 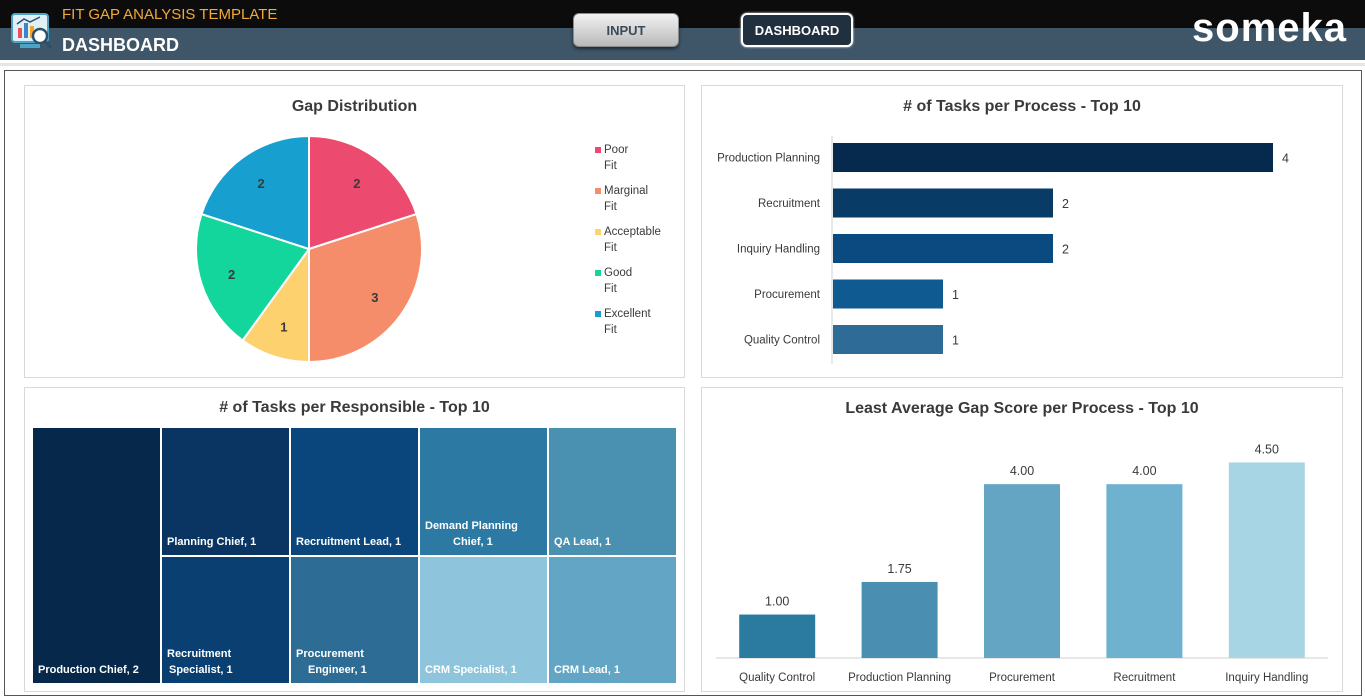 I want to click on app-title: FIT GAP ANALYSIS TEMPLATE, so click(x=170, y=14).